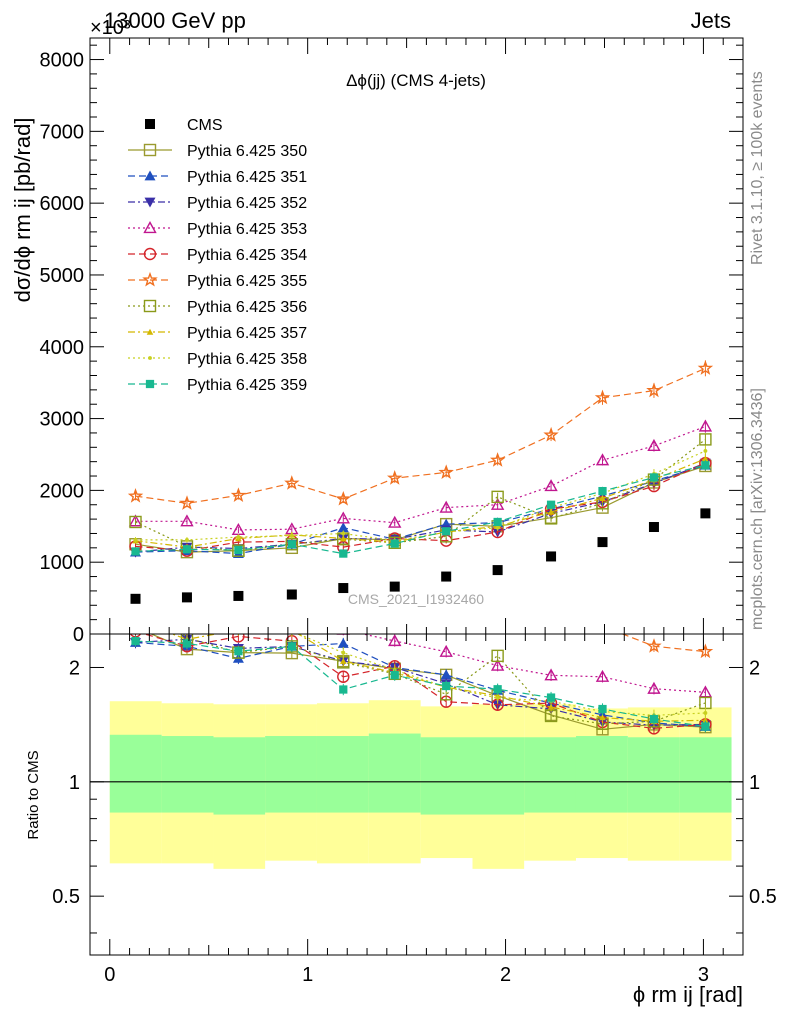 Image resolution: width=786 pixels, height=1024 pixels. I want to click on ratio-y-tick-label: 2, so click(74, 668).